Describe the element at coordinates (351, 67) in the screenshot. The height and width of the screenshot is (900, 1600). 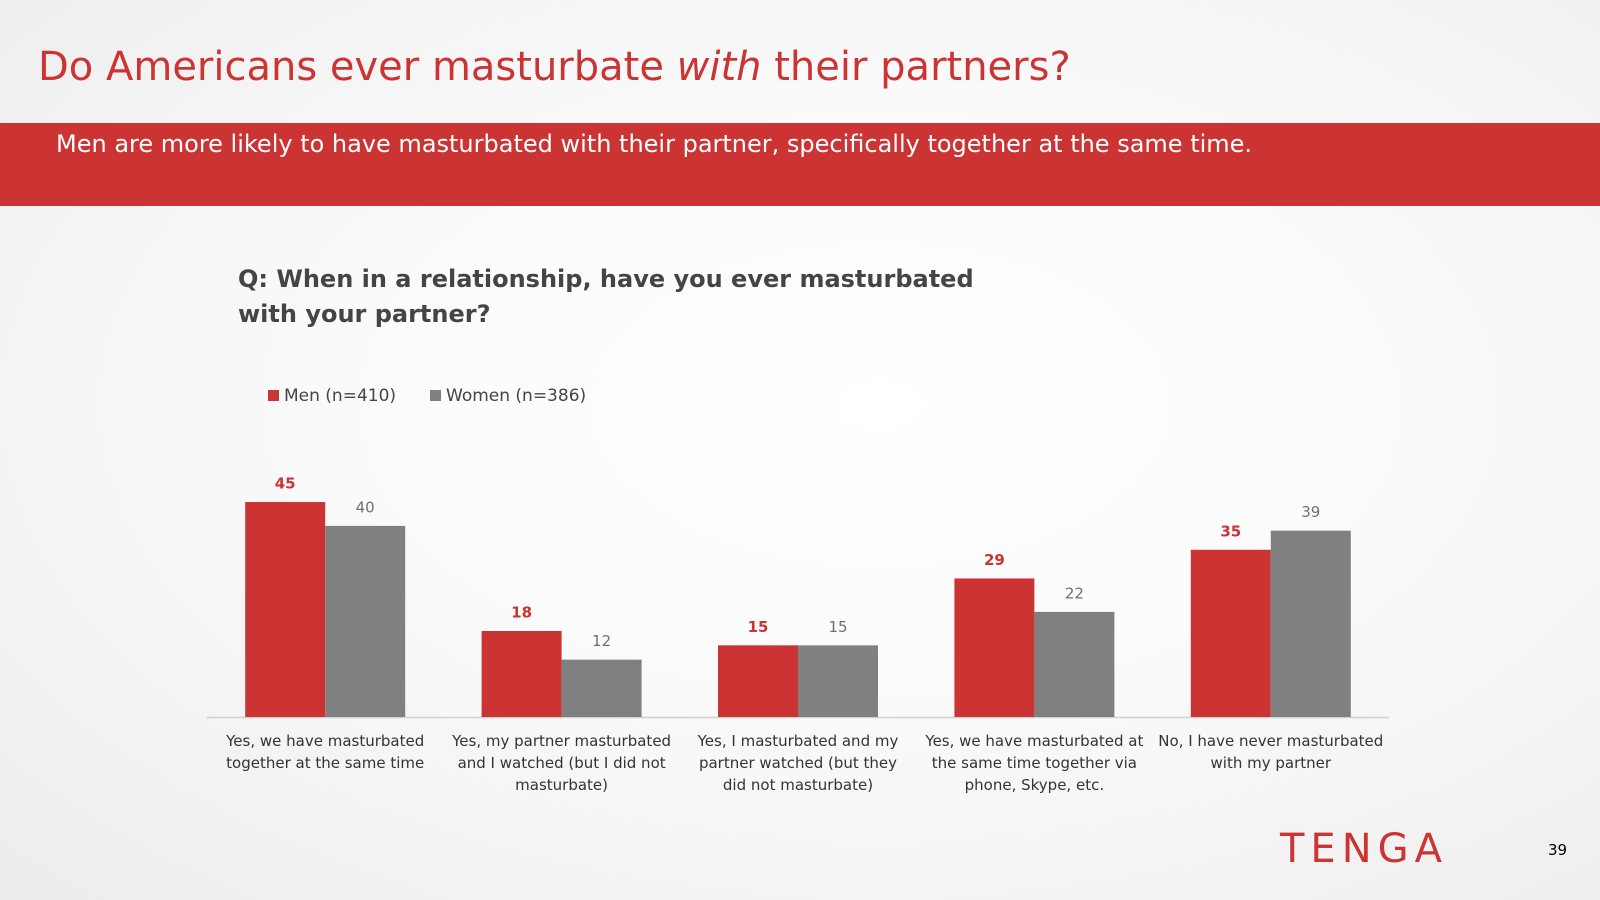
I see `title-part: Do Americans ever masturbate` at that location.